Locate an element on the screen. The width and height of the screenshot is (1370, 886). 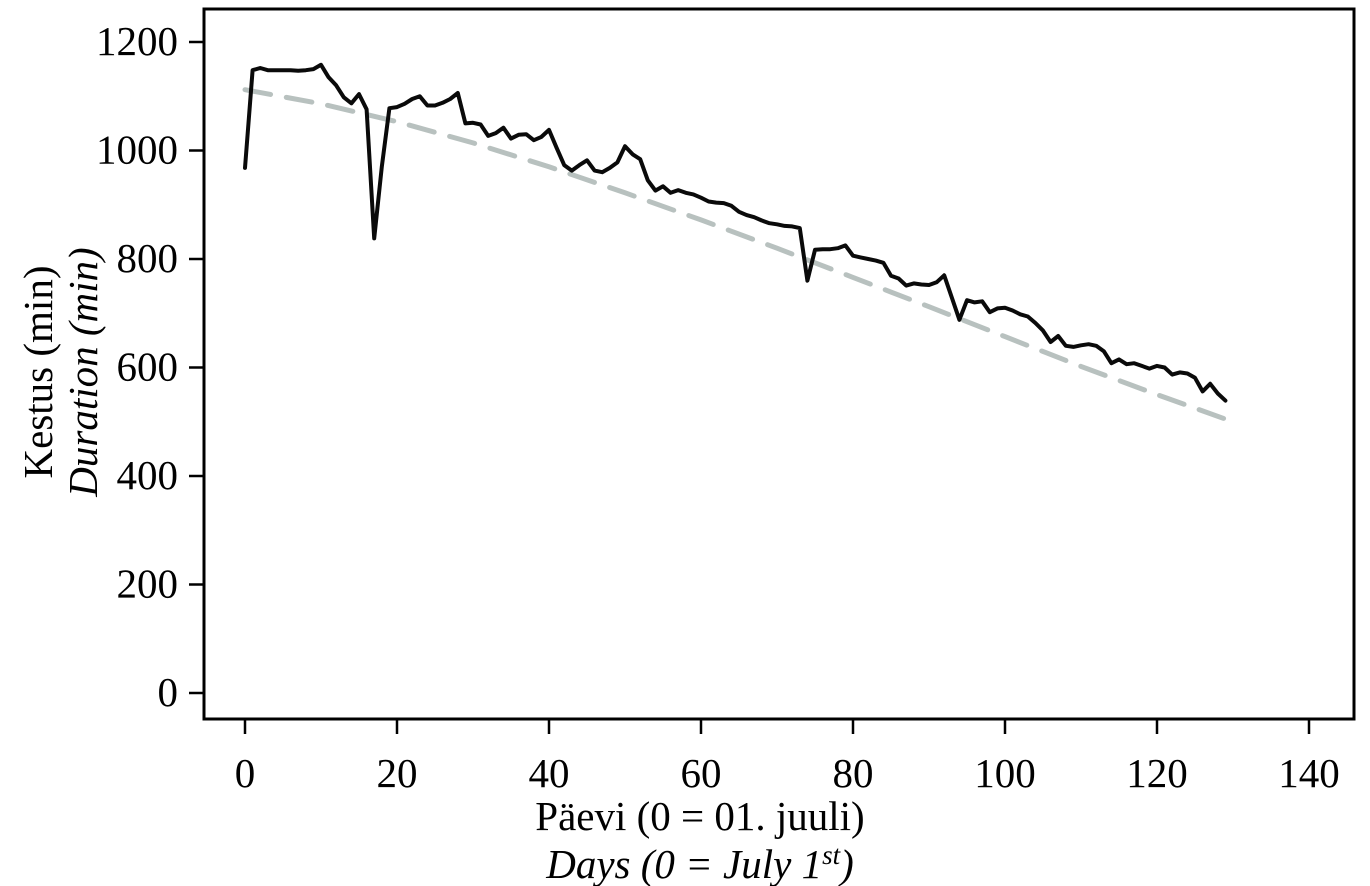
x-axis-title-en: Days (0 = July 1st) is located at coordinates (699, 863).